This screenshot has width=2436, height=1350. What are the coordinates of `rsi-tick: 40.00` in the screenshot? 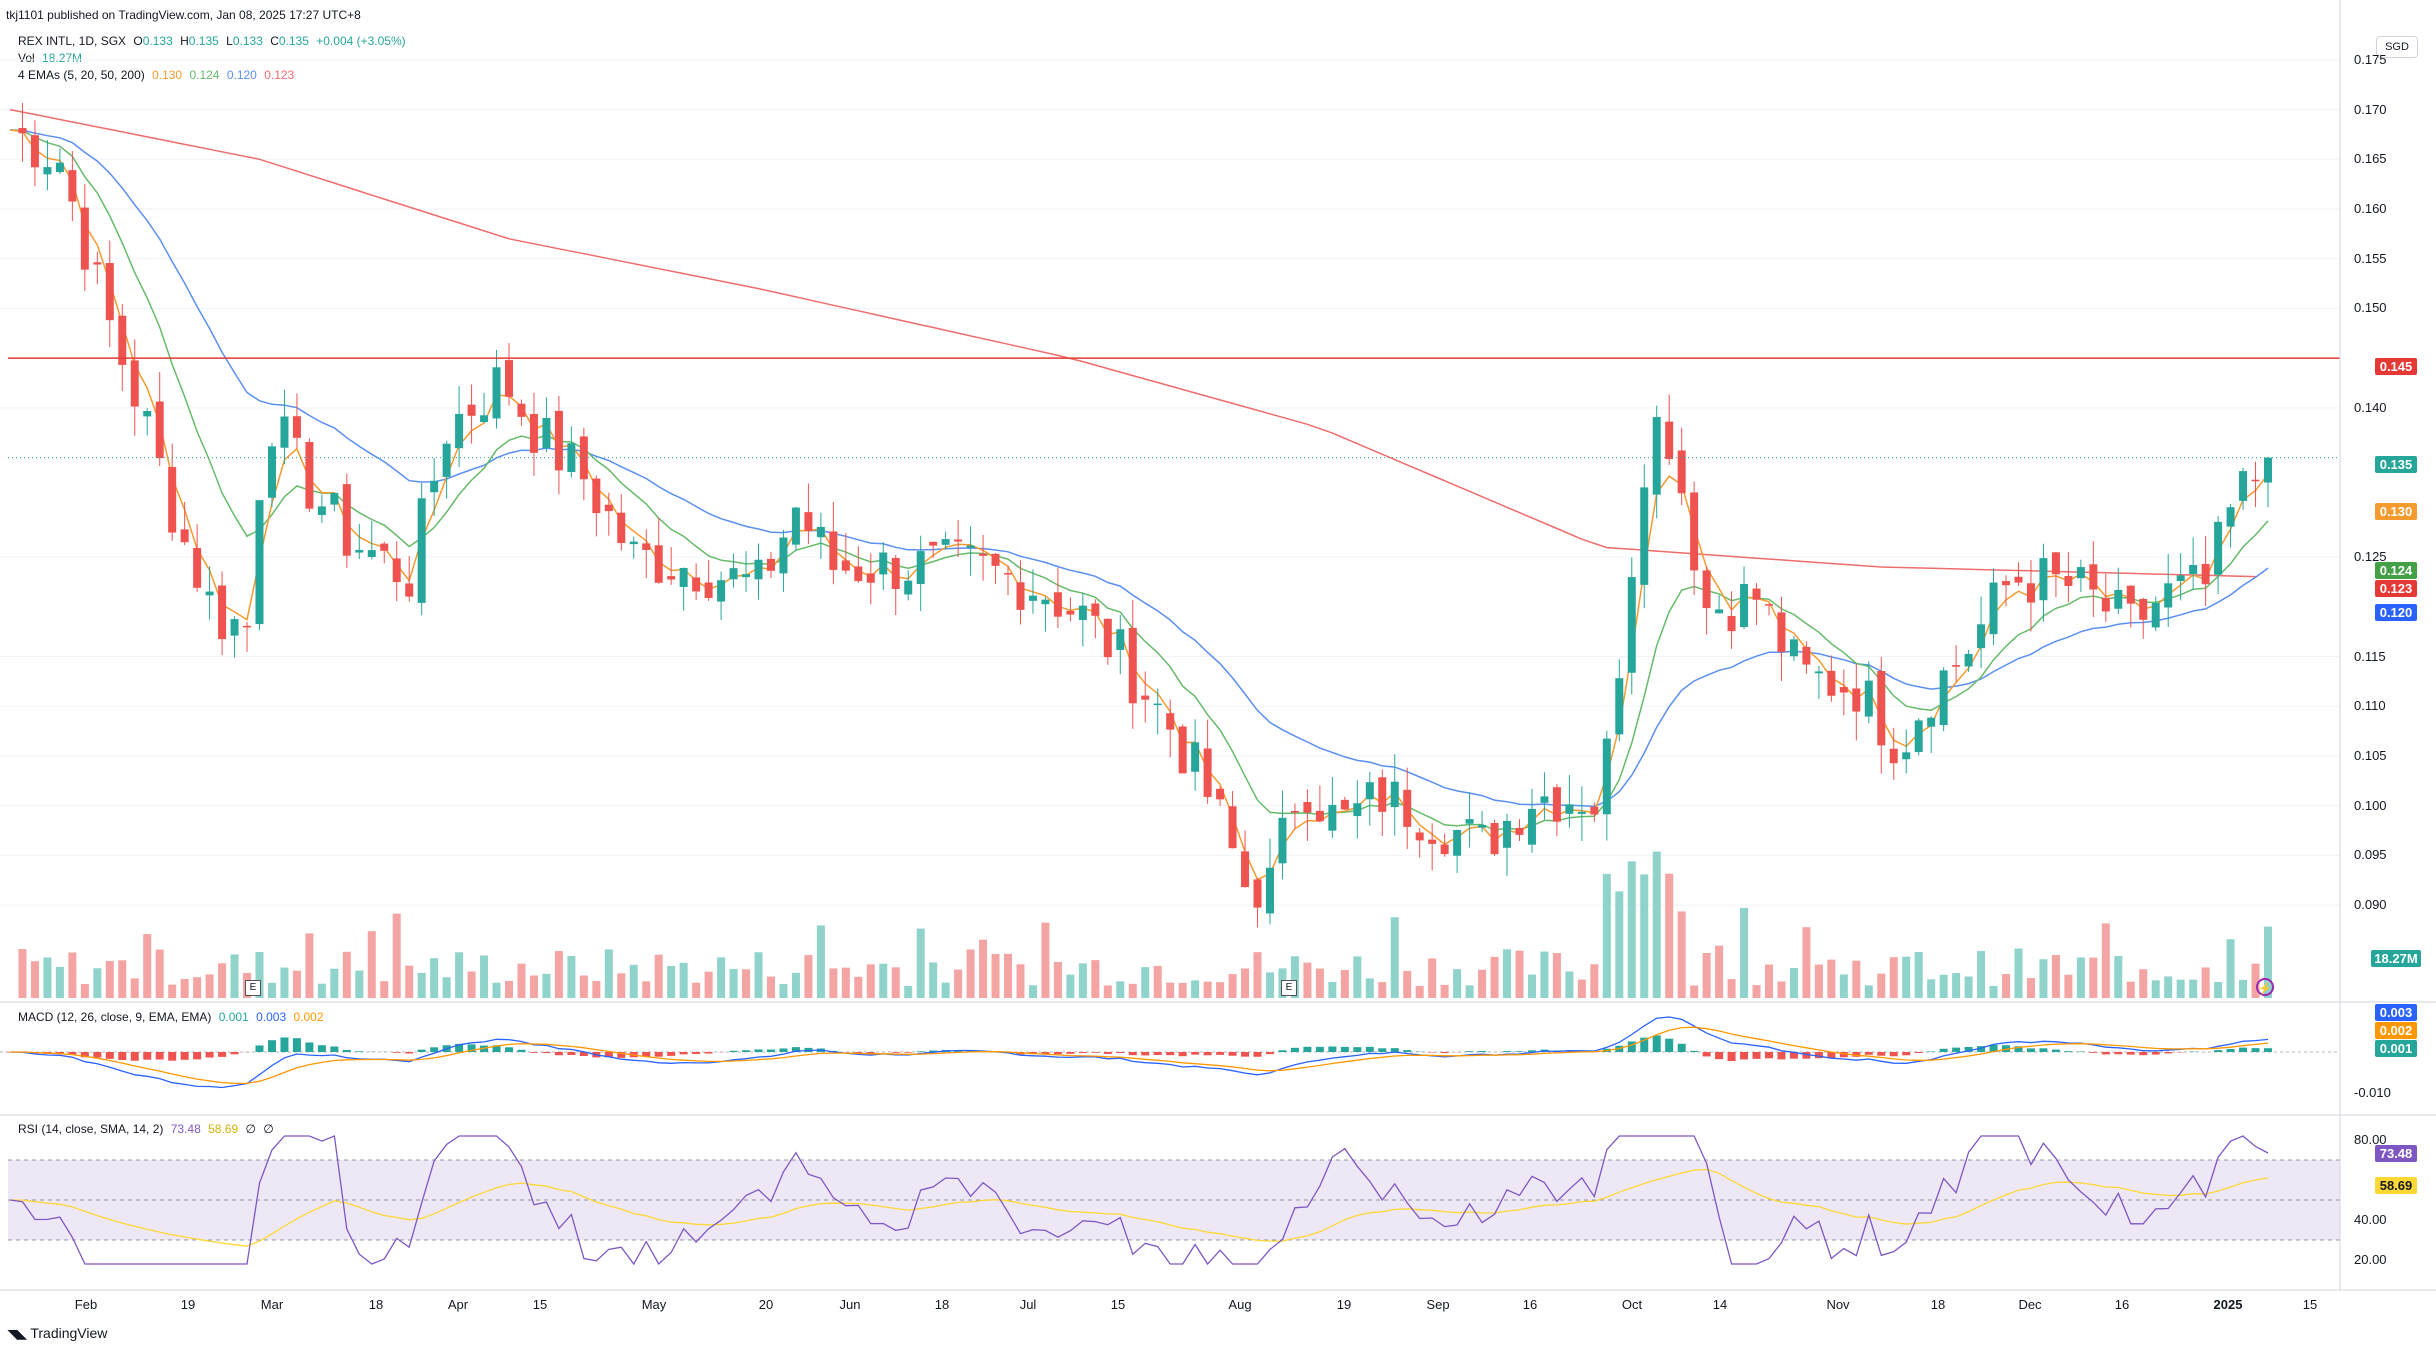 It's located at (2370, 1219).